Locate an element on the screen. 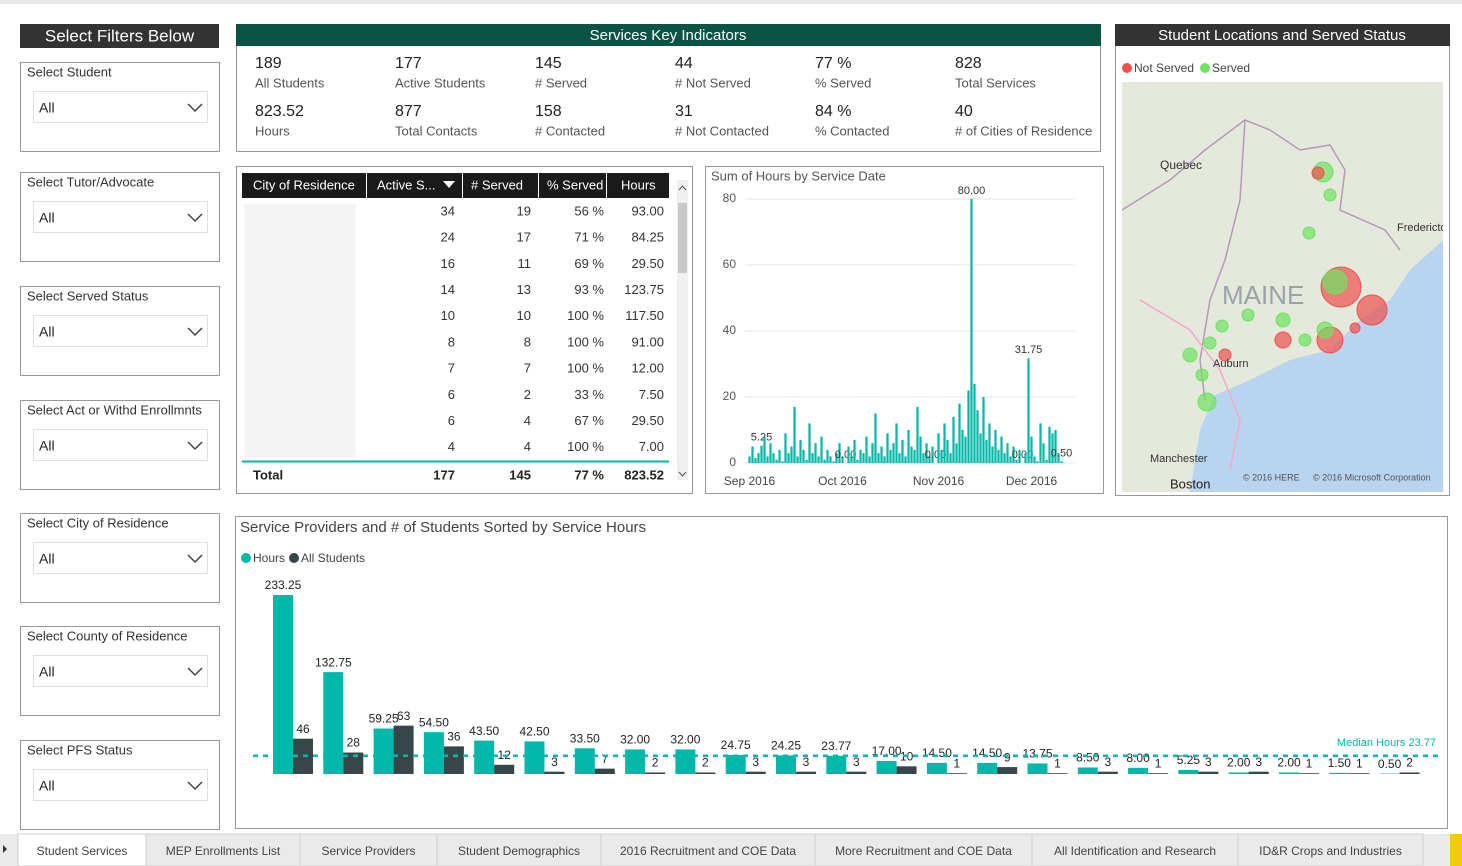 Image resolution: width=1462 pixels, height=866 pixels. table-cell: 117.50 is located at coordinates (644, 315).